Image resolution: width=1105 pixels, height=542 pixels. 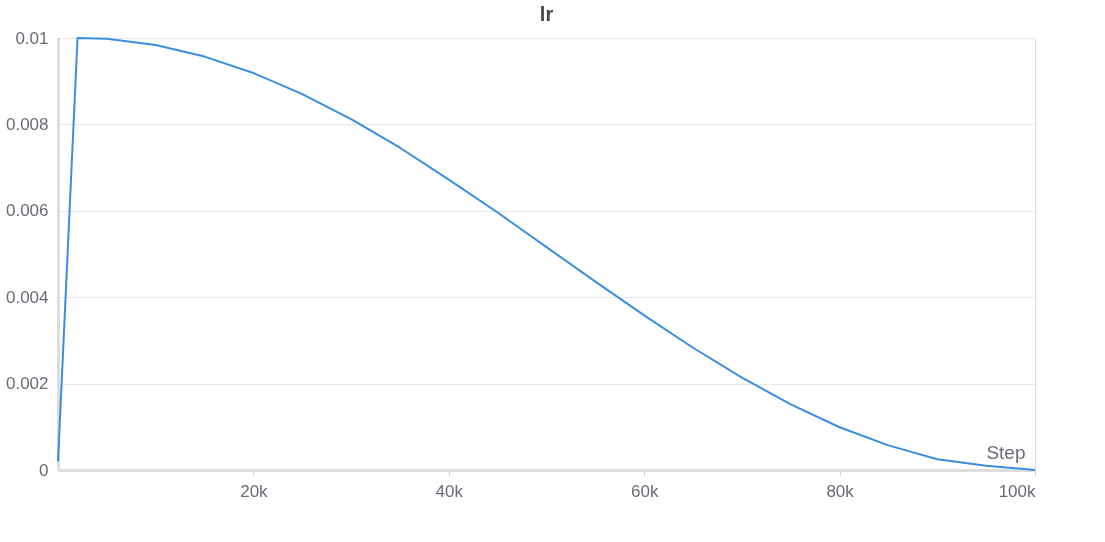 I want to click on x-tick-label: 40k, so click(x=449, y=491).